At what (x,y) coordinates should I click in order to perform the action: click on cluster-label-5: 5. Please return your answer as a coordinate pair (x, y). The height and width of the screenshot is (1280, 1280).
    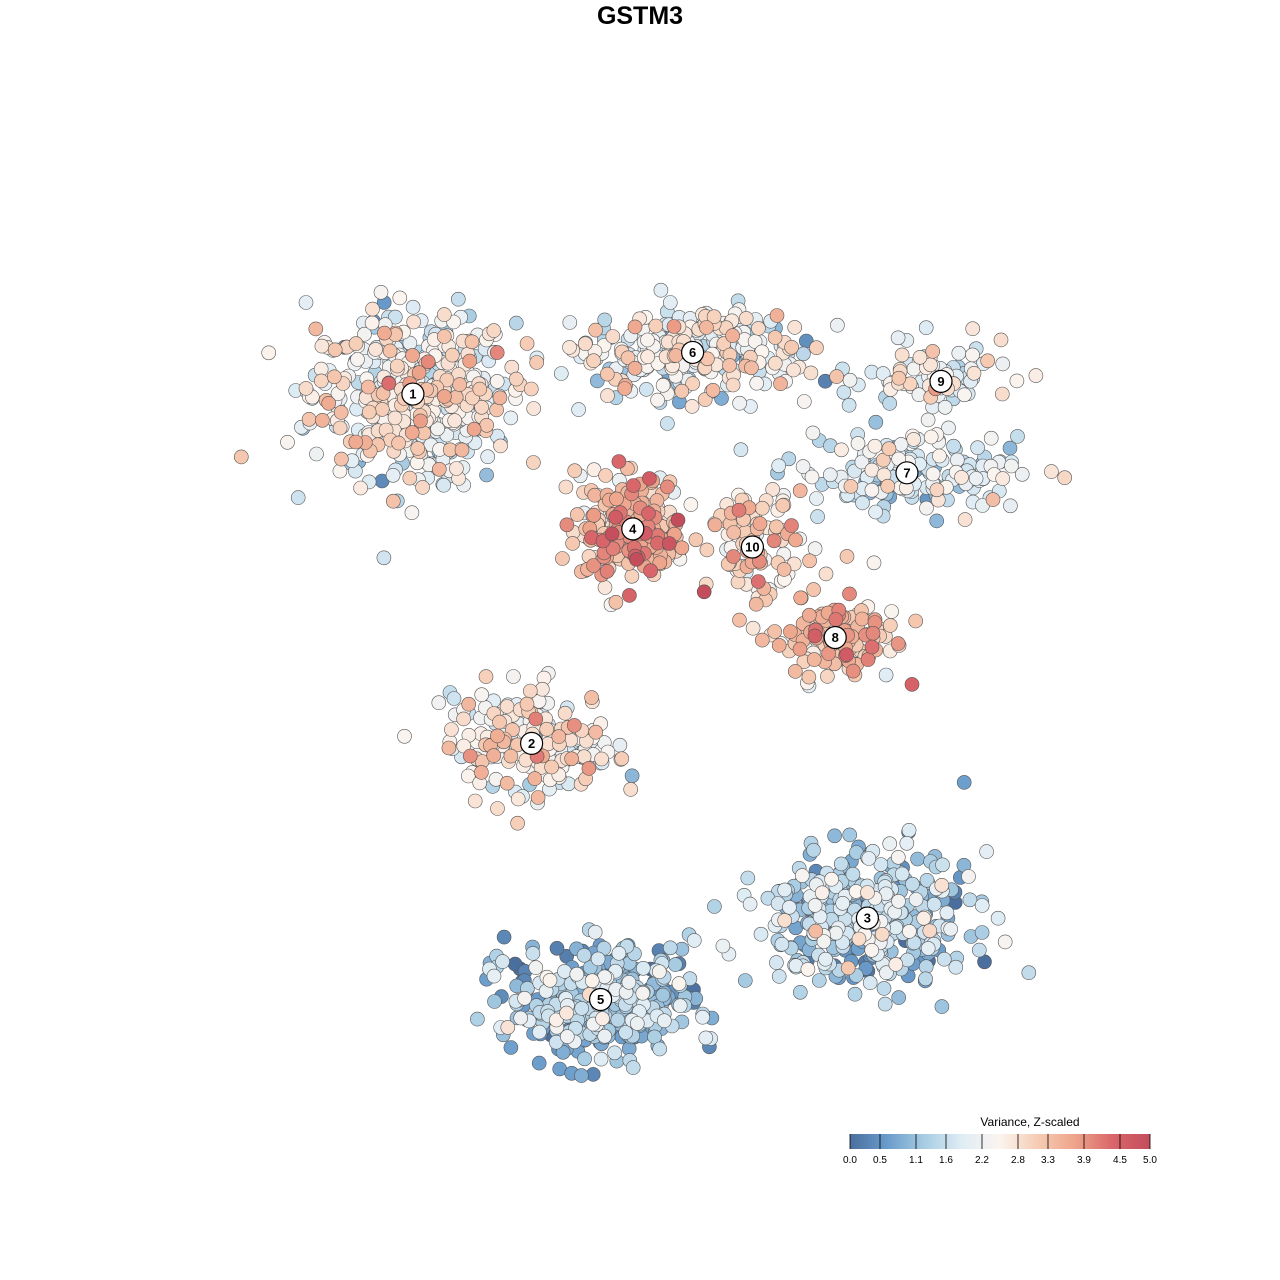
    Looking at the image, I should click on (600, 999).